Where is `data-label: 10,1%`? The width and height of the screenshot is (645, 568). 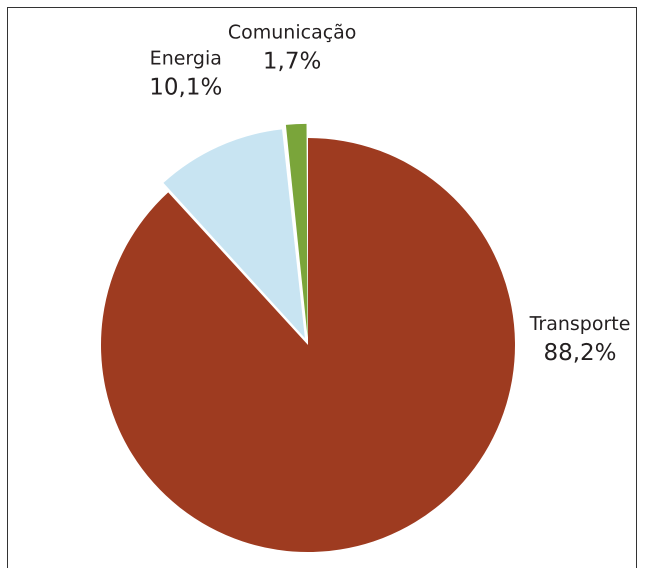
data-label: 10,1% is located at coordinates (185, 87).